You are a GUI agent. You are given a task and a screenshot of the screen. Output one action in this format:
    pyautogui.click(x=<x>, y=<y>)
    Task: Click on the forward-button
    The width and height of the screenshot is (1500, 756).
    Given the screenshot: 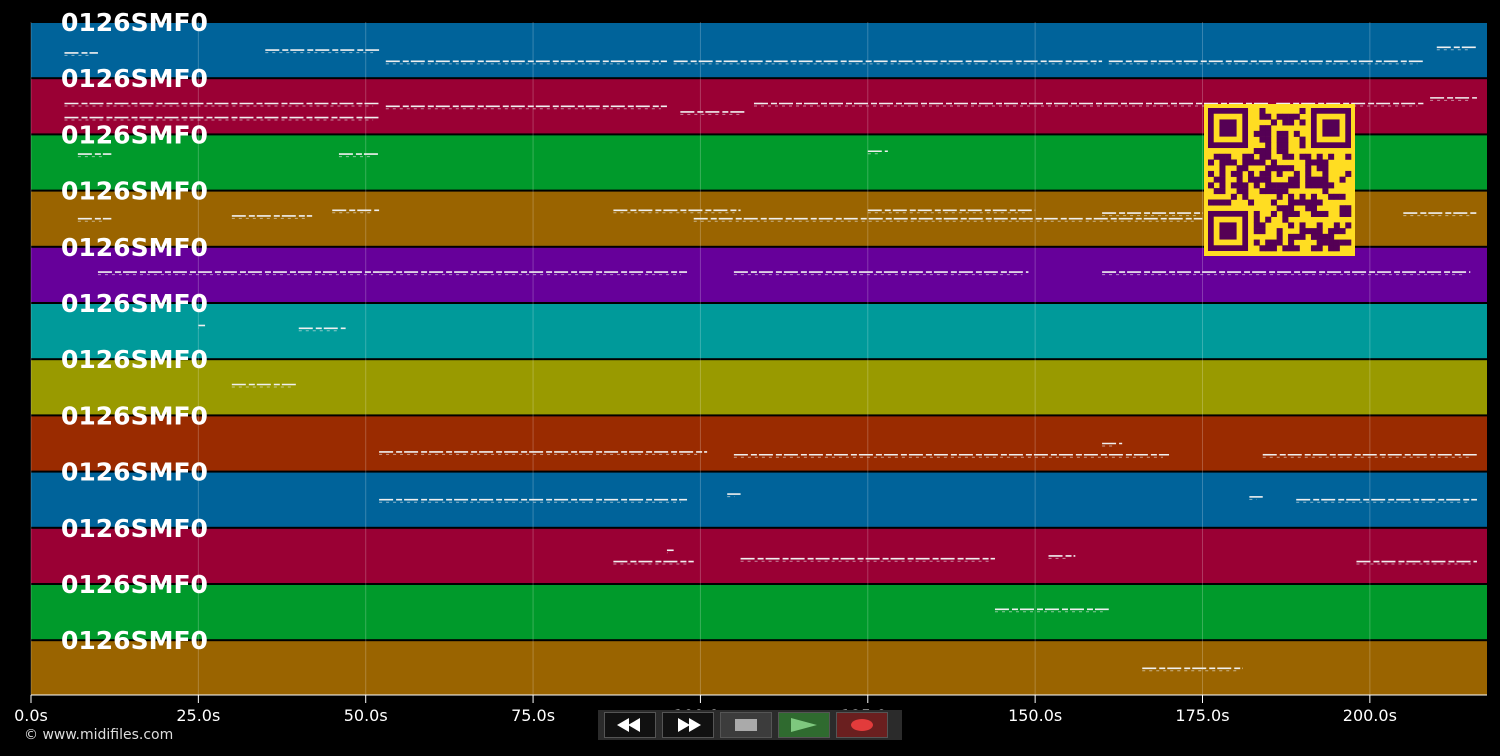 What is the action you would take?
    pyautogui.click(x=688, y=725)
    